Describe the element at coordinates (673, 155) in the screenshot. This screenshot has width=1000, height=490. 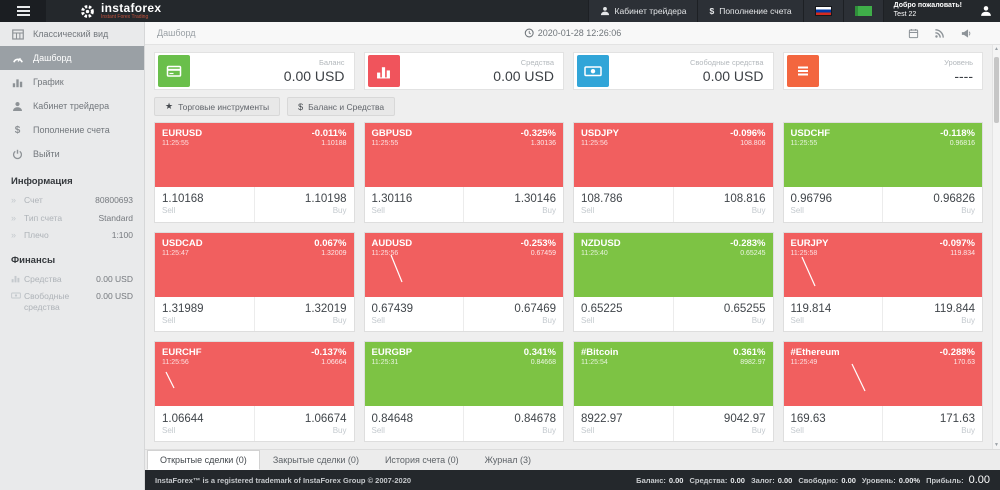
I see `instrument-tile-header: USDJPY 11:25:56 -0.096% 108.806` at that location.